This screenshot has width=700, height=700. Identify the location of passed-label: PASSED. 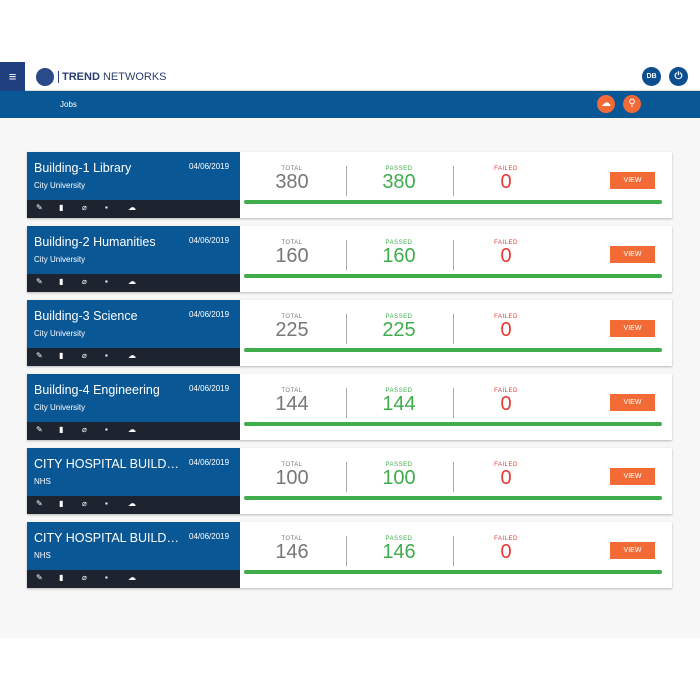
(399, 169).